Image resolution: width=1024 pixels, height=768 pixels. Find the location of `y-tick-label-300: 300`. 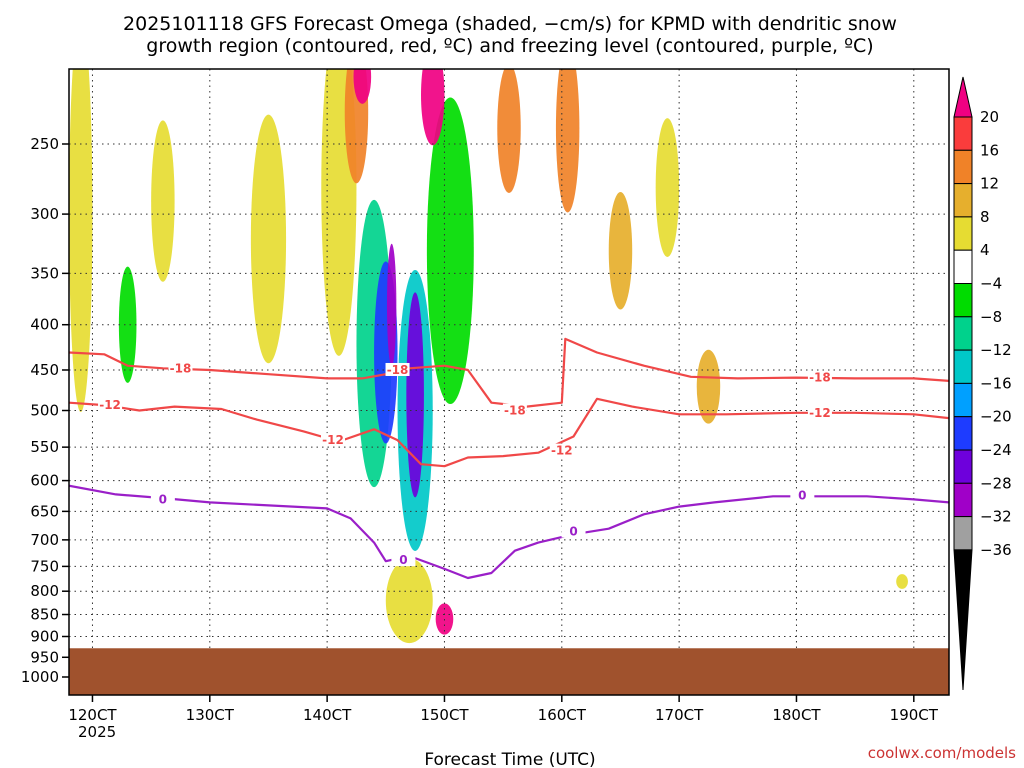

y-tick-label-300: 300 is located at coordinates (44, 214).